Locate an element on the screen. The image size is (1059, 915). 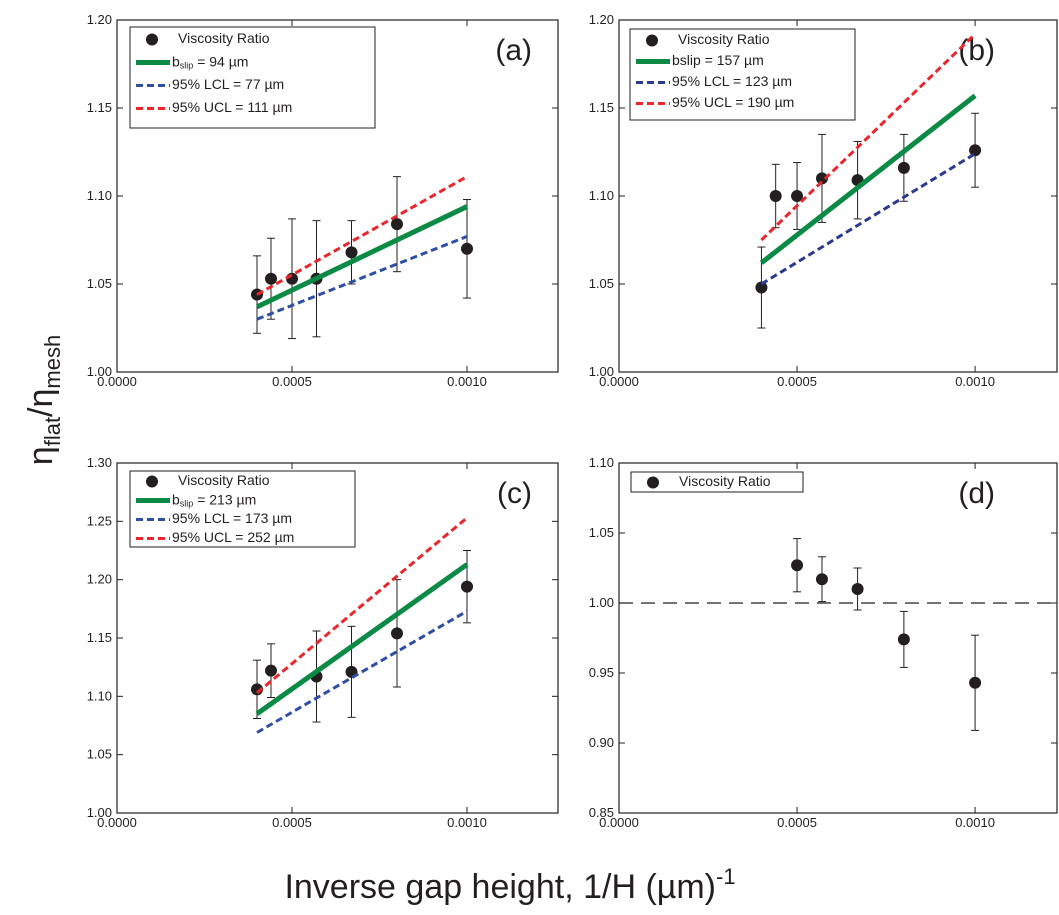
legend-label: 95% LCL = 123 µm is located at coordinates (732, 81).